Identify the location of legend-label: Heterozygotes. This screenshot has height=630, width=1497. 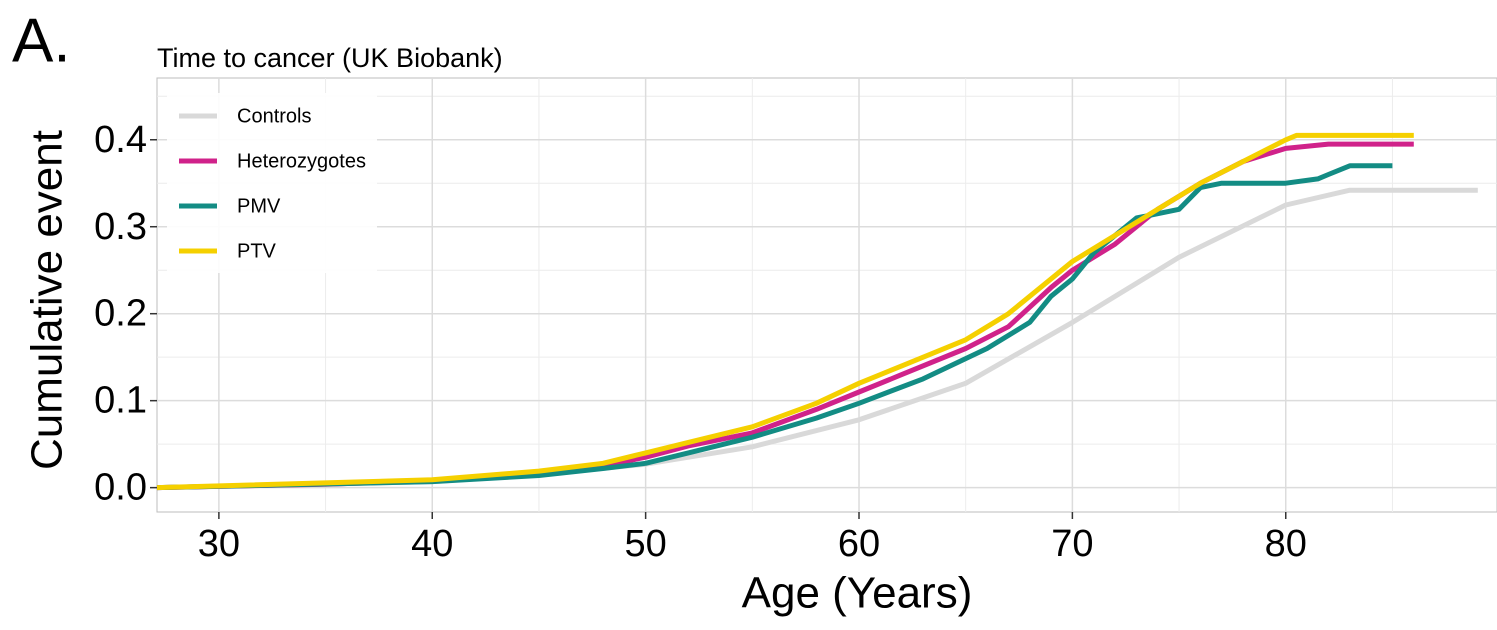
(301, 161).